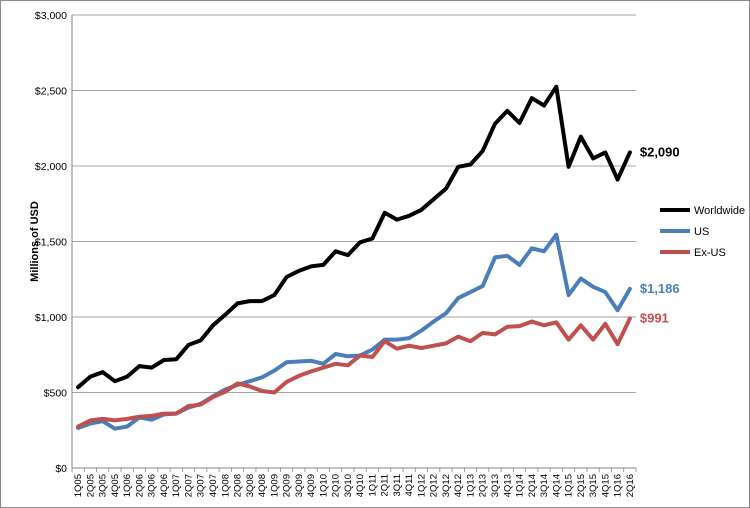  Describe the element at coordinates (581, 485) in the screenshot. I see `x-tick-label: 2Q15` at that location.